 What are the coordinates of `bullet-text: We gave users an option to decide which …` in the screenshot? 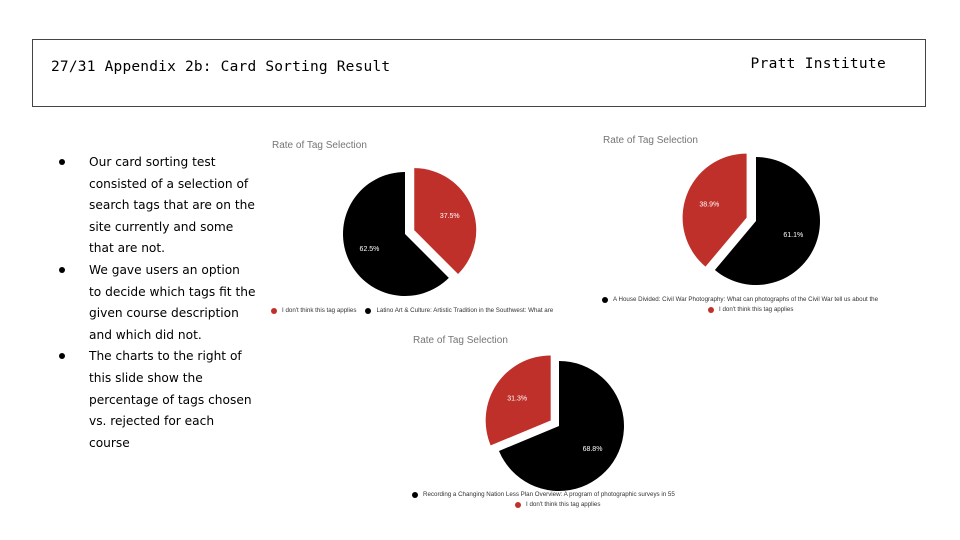 It's located at (172, 302).